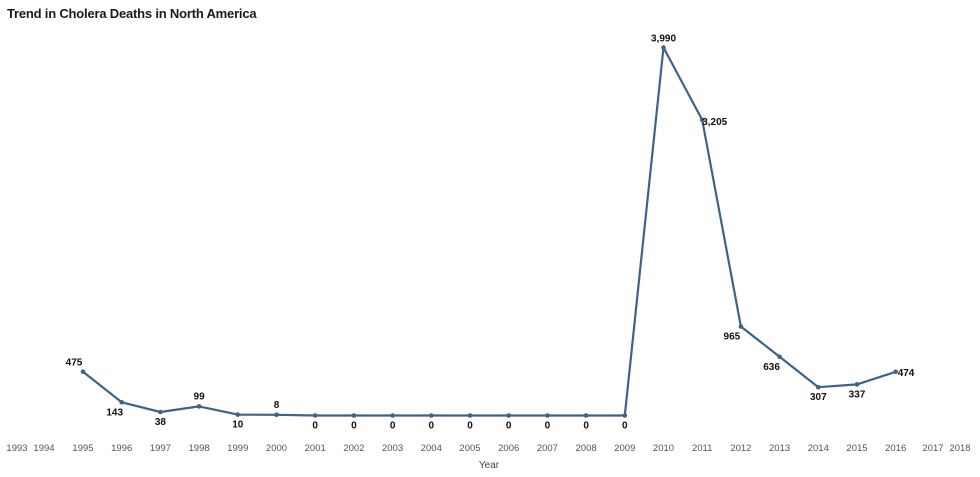 The width and height of the screenshot is (980, 477). I want to click on data-point-1997, so click(160, 412).